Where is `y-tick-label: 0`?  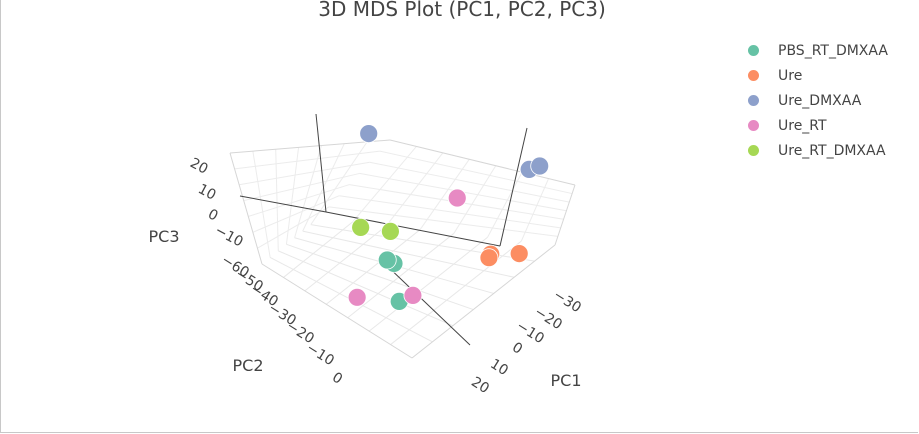 y-tick-label: 0 is located at coordinates (337, 378).